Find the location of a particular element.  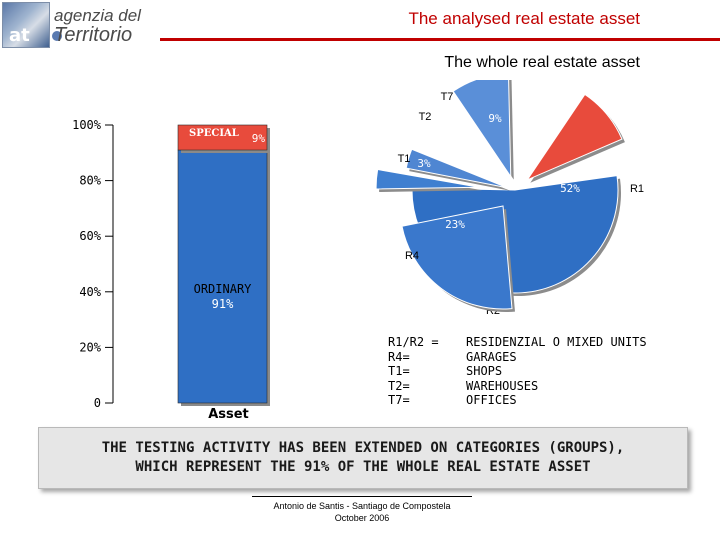

legend-code: T7= is located at coordinates (399, 400).